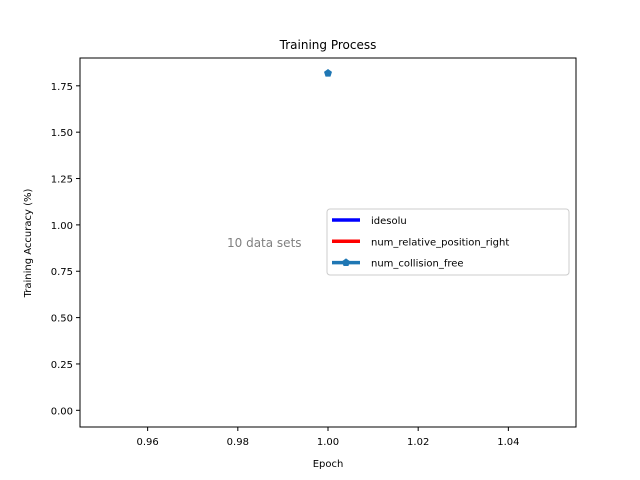  Describe the element at coordinates (62, 272) in the screenshot. I see `y-tick-label: 0.75` at that location.